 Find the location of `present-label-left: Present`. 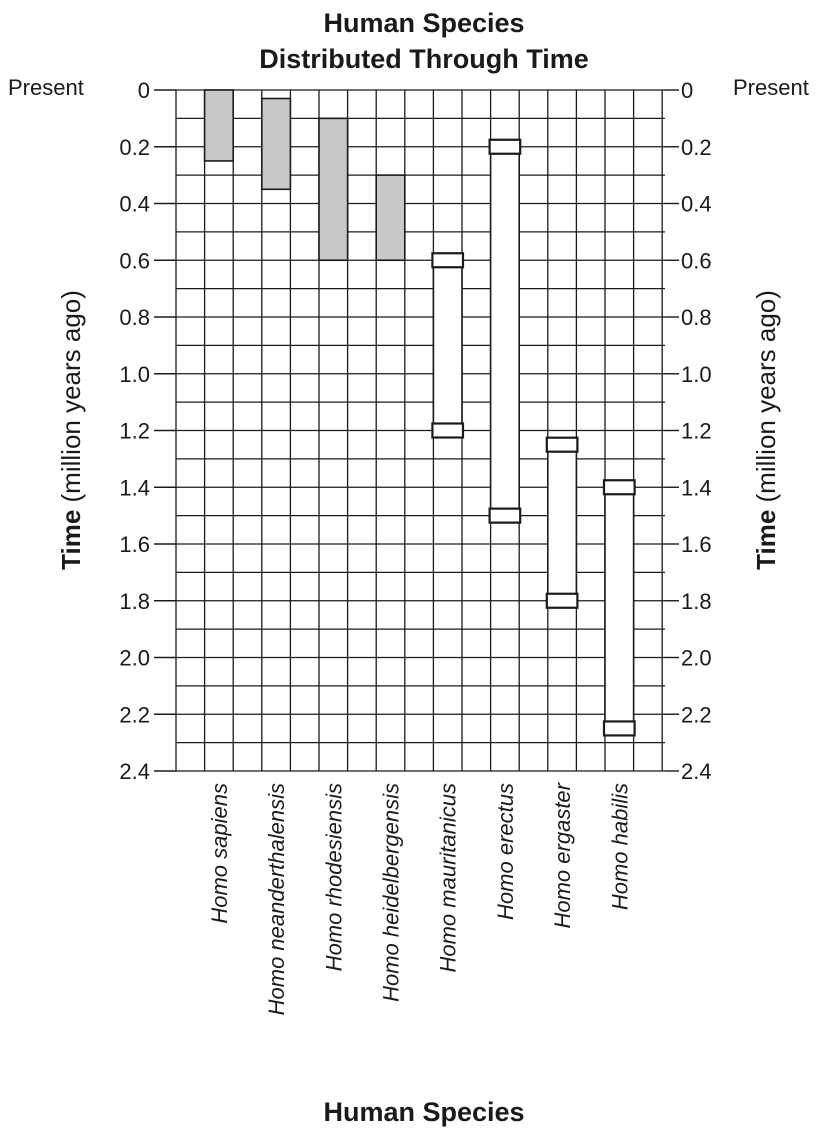

present-label-left: Present is located at coordinates (46, 87).